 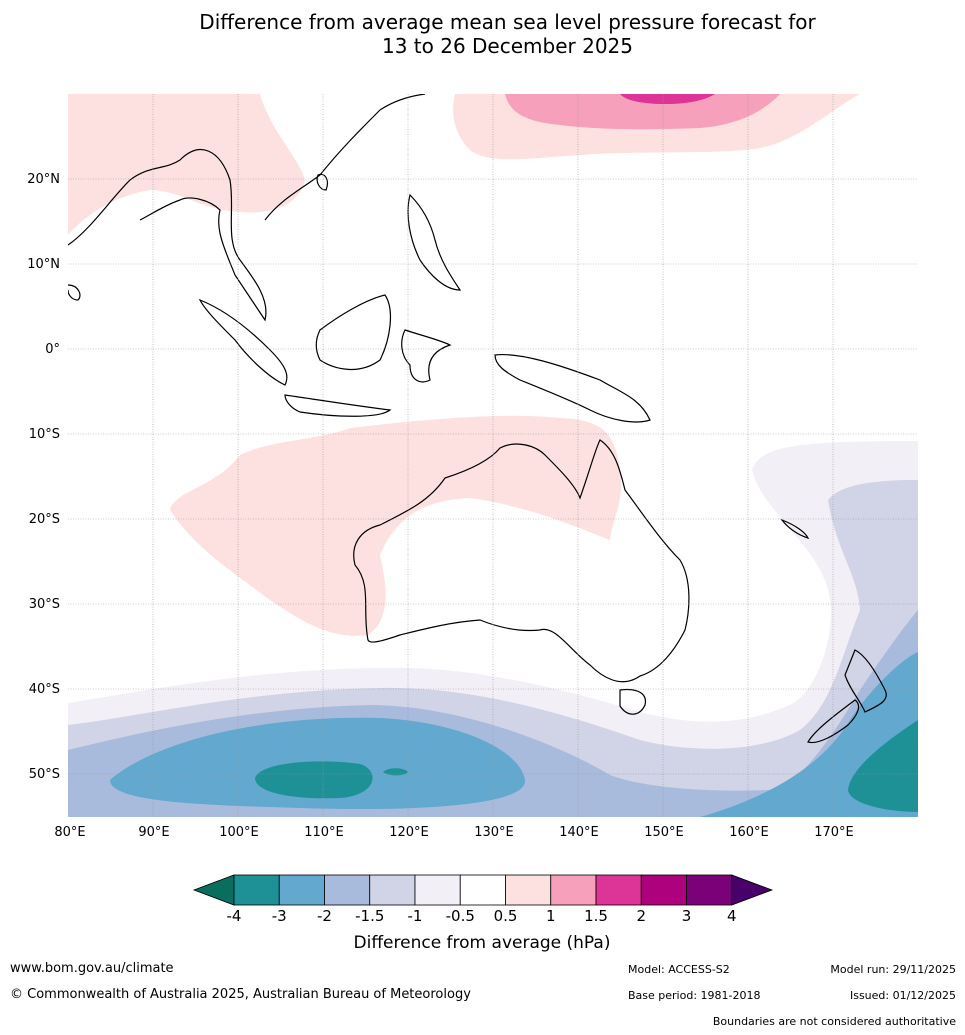 I want to click on title-line-2: 13 to 26 December 2025, so click(x=507, y=46).